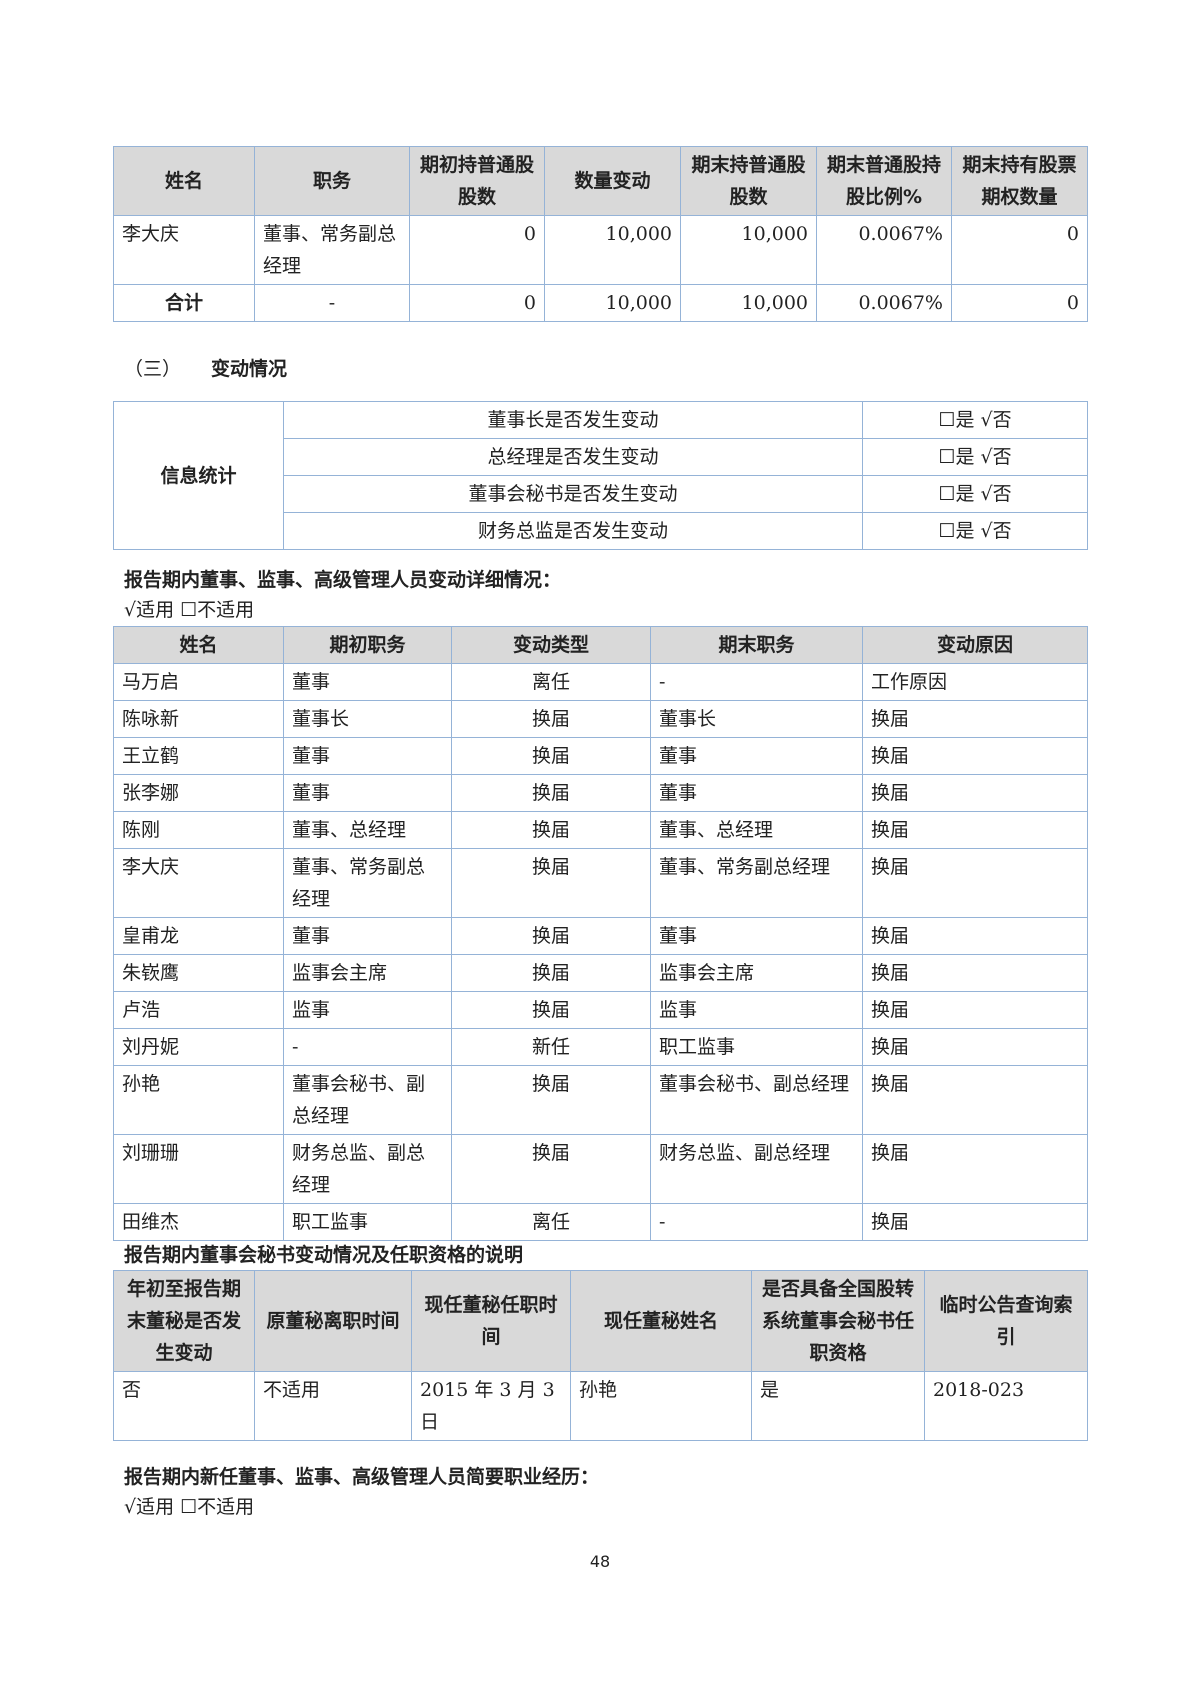 The image size is (1200, 1697). What do you see at coordinates (884, 303) in the screenshot?
I see `cell: 0.0067%` at bounding box center [884, 303].